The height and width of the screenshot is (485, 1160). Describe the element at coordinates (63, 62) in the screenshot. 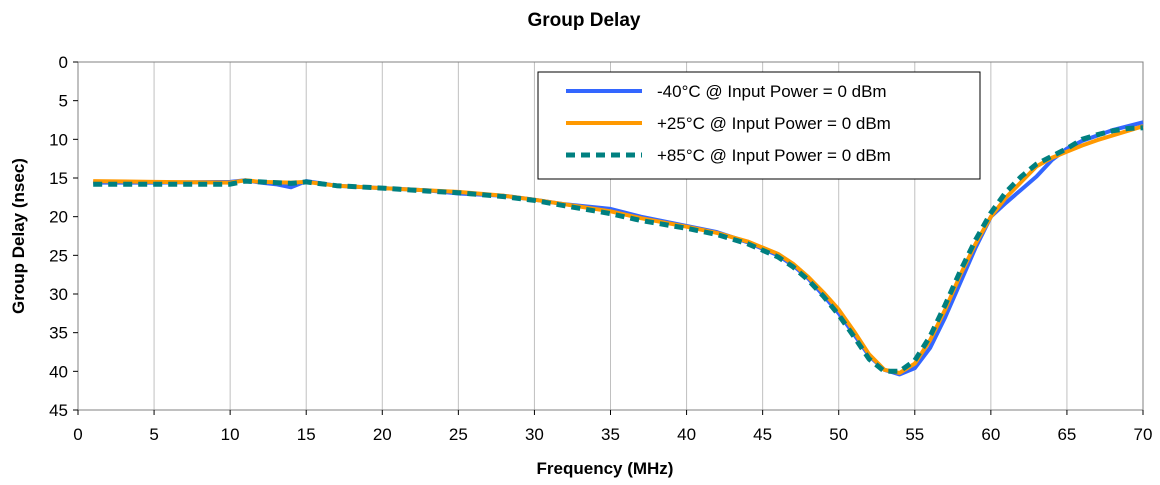

I see `y-tick-label: 0` at that location.